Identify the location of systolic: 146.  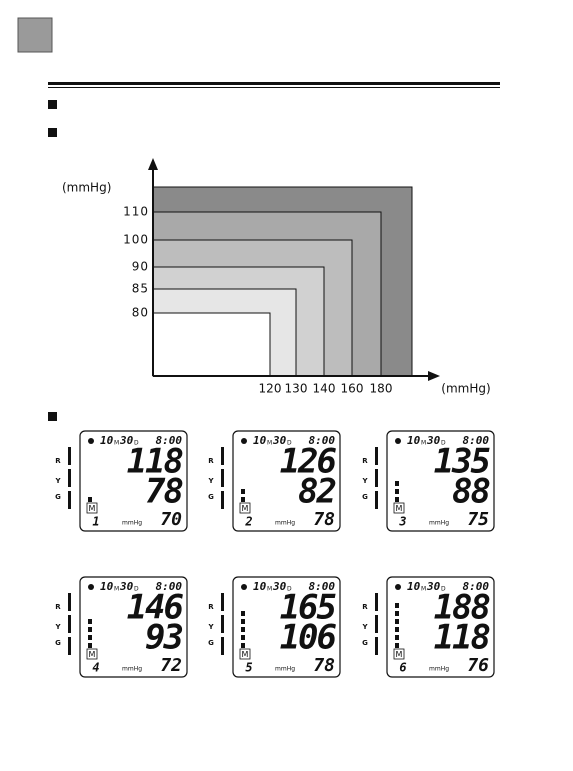
(155, 608).